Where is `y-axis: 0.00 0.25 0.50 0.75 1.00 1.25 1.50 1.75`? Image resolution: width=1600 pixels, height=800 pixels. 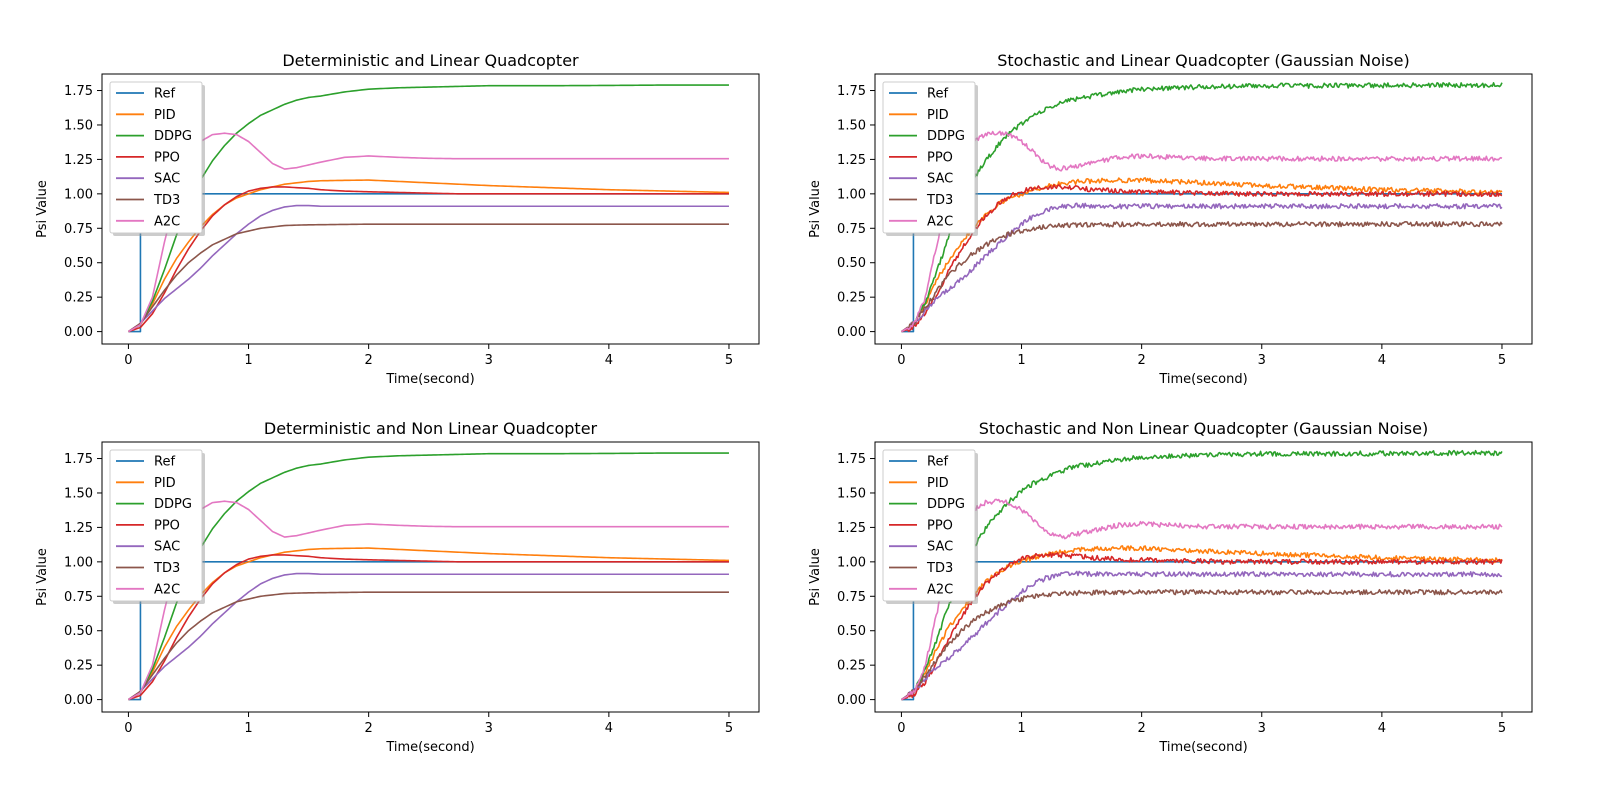
y-axis: 0.00 0.25 0.50 0.75 1.00 1.25 1.50 1.75 is located at coordinates (83, 580).